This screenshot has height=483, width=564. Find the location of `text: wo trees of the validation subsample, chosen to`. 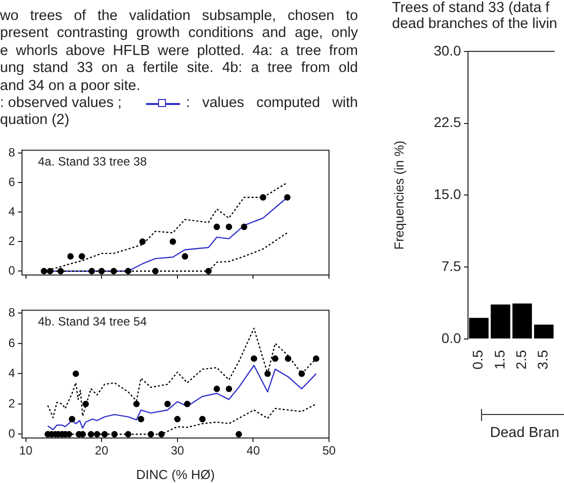

text: wo trees of the validation subsample, chosen to is located at coordinates (179, 16).